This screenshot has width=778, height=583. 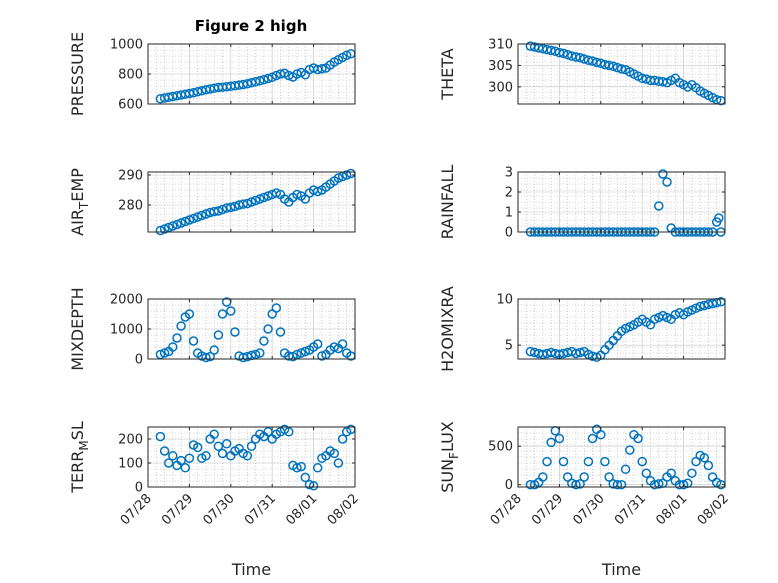 What do you see at coordinates (126, 45) in the screenshot?
I see `y-tick-label: 1000` at bounding box center [126, 45].